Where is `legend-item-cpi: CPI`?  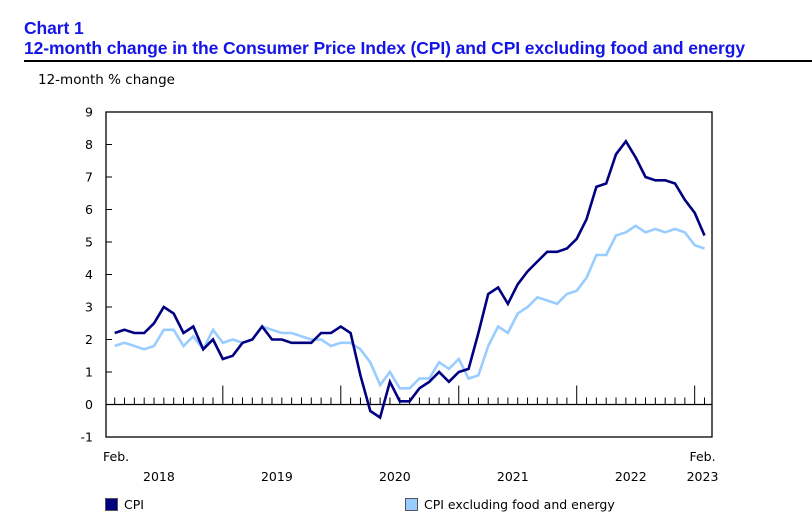 legend-item-cpi: CPI is located at coordinates (124, 504).